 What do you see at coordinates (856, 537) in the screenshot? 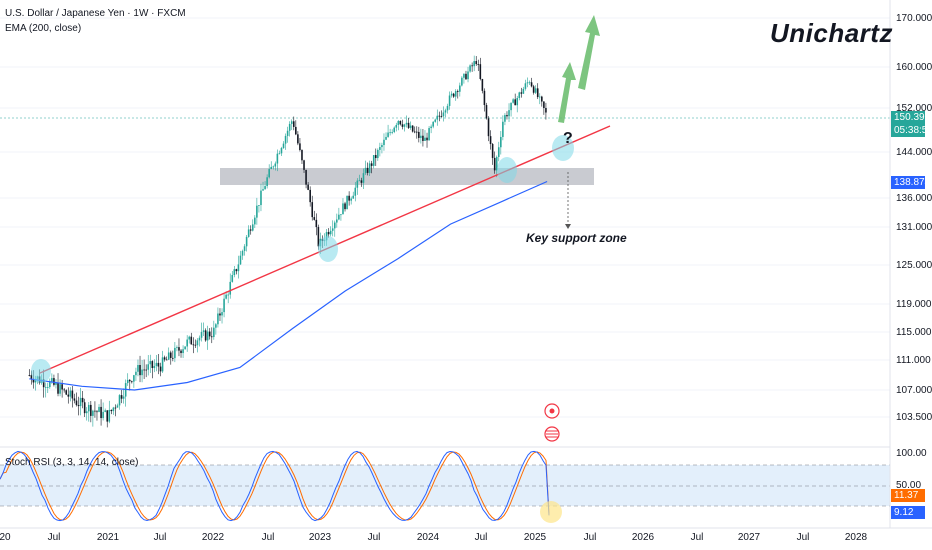
I see `time-tick: 2028` at bounding box center [856, 537].